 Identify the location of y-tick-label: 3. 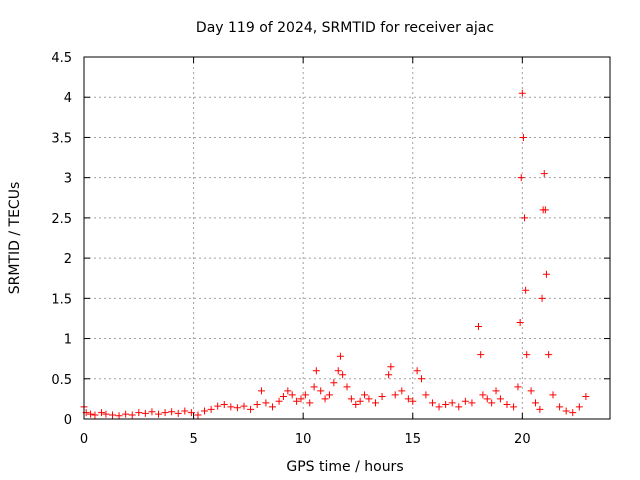
(68, 179).